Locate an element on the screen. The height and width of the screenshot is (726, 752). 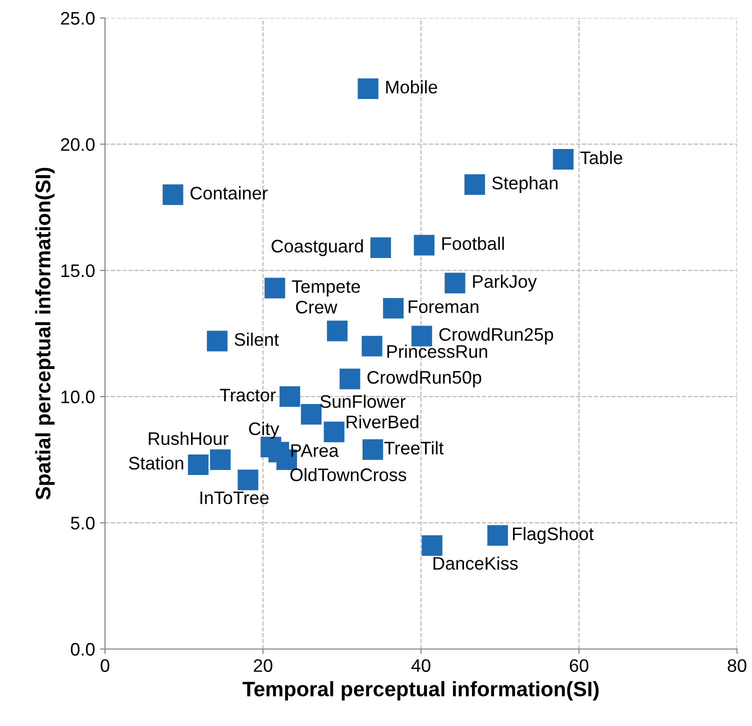
annotation: Coastguard is located at coordinates (317, 247).